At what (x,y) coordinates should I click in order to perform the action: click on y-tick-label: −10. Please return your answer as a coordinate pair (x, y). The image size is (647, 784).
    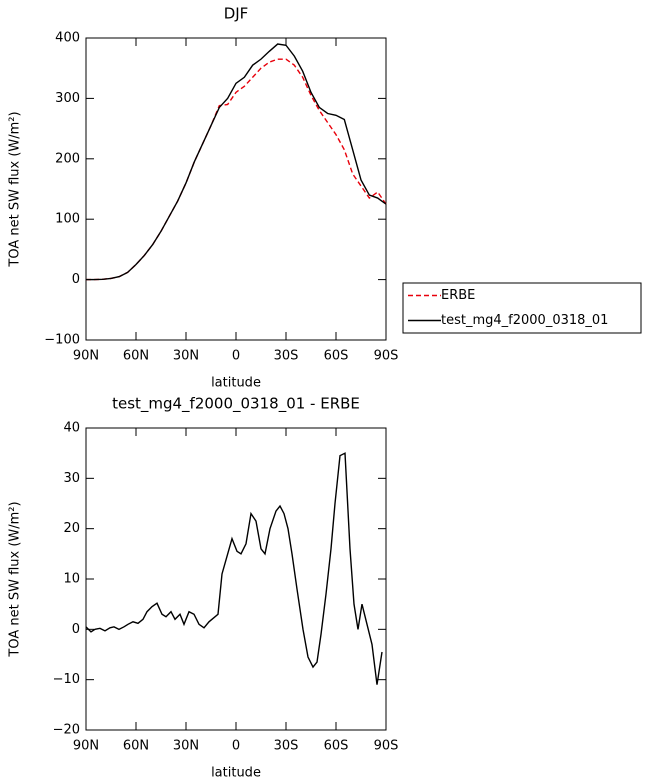
    Looking at the image, I should click on (66, 679).